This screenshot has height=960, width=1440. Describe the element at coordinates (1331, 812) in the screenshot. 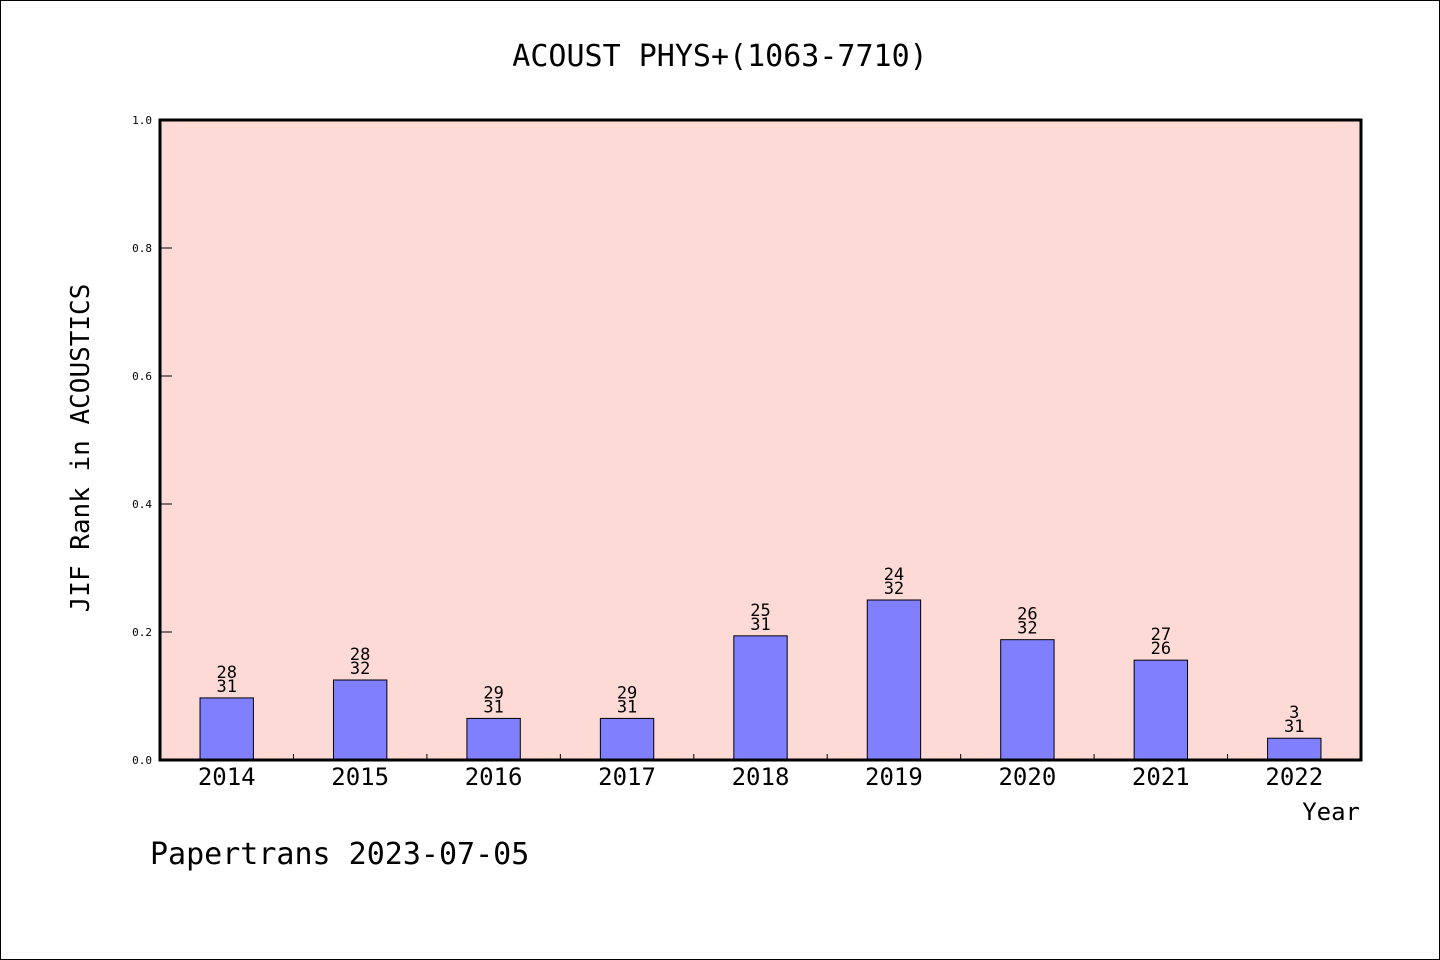

I see `x-axis-label: Year` at that location.